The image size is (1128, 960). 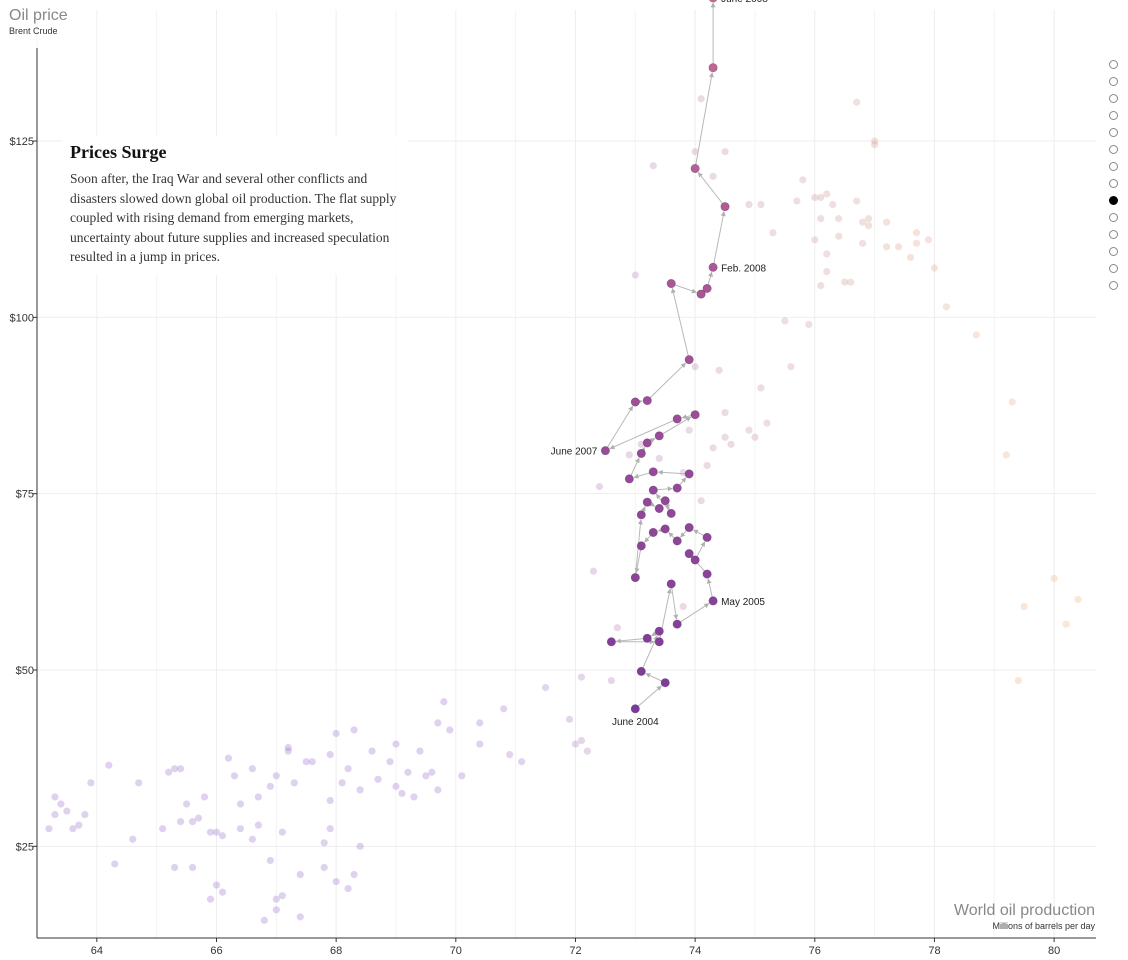 I want to click on date-annotation: Feb. 2008, so click(x=743, y=268).